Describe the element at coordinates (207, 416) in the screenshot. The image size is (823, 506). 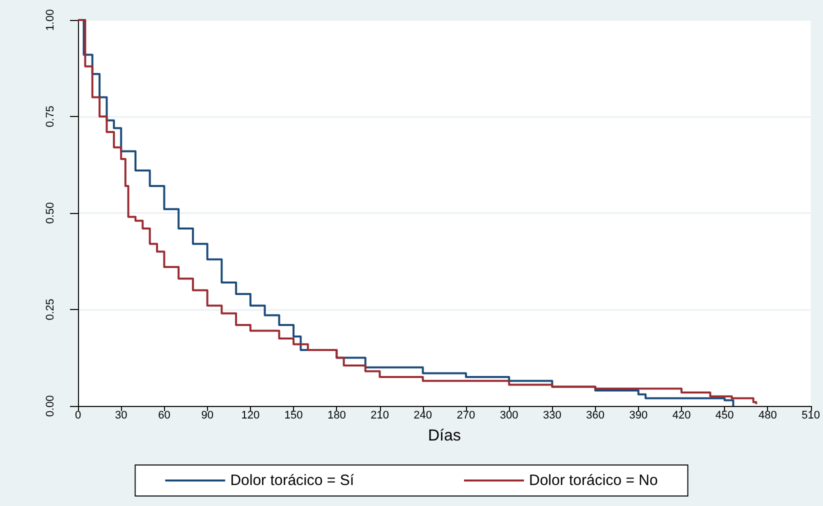
I see `x-tick-label: 90` at that location.